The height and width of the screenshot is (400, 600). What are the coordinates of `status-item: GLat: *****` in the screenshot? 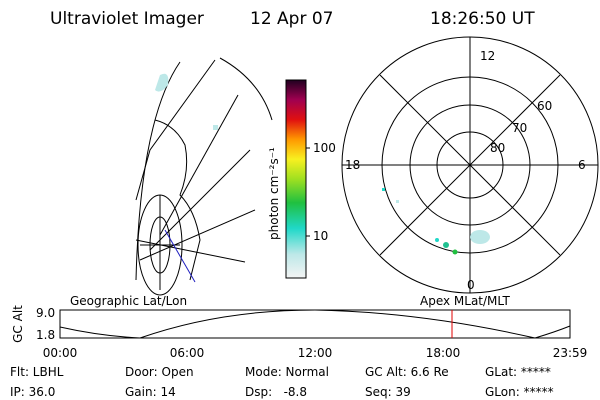 It's located at (518, 372).